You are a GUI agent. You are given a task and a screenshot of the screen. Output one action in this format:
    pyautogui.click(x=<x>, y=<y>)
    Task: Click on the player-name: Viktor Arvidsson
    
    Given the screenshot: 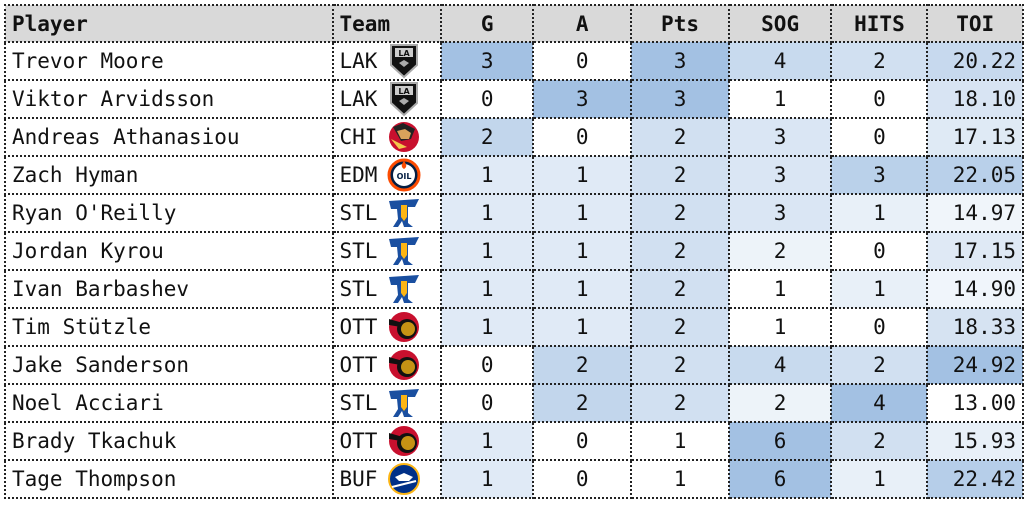 What is the action you would take?
    pyautogui.click(x=169, y=99)
    